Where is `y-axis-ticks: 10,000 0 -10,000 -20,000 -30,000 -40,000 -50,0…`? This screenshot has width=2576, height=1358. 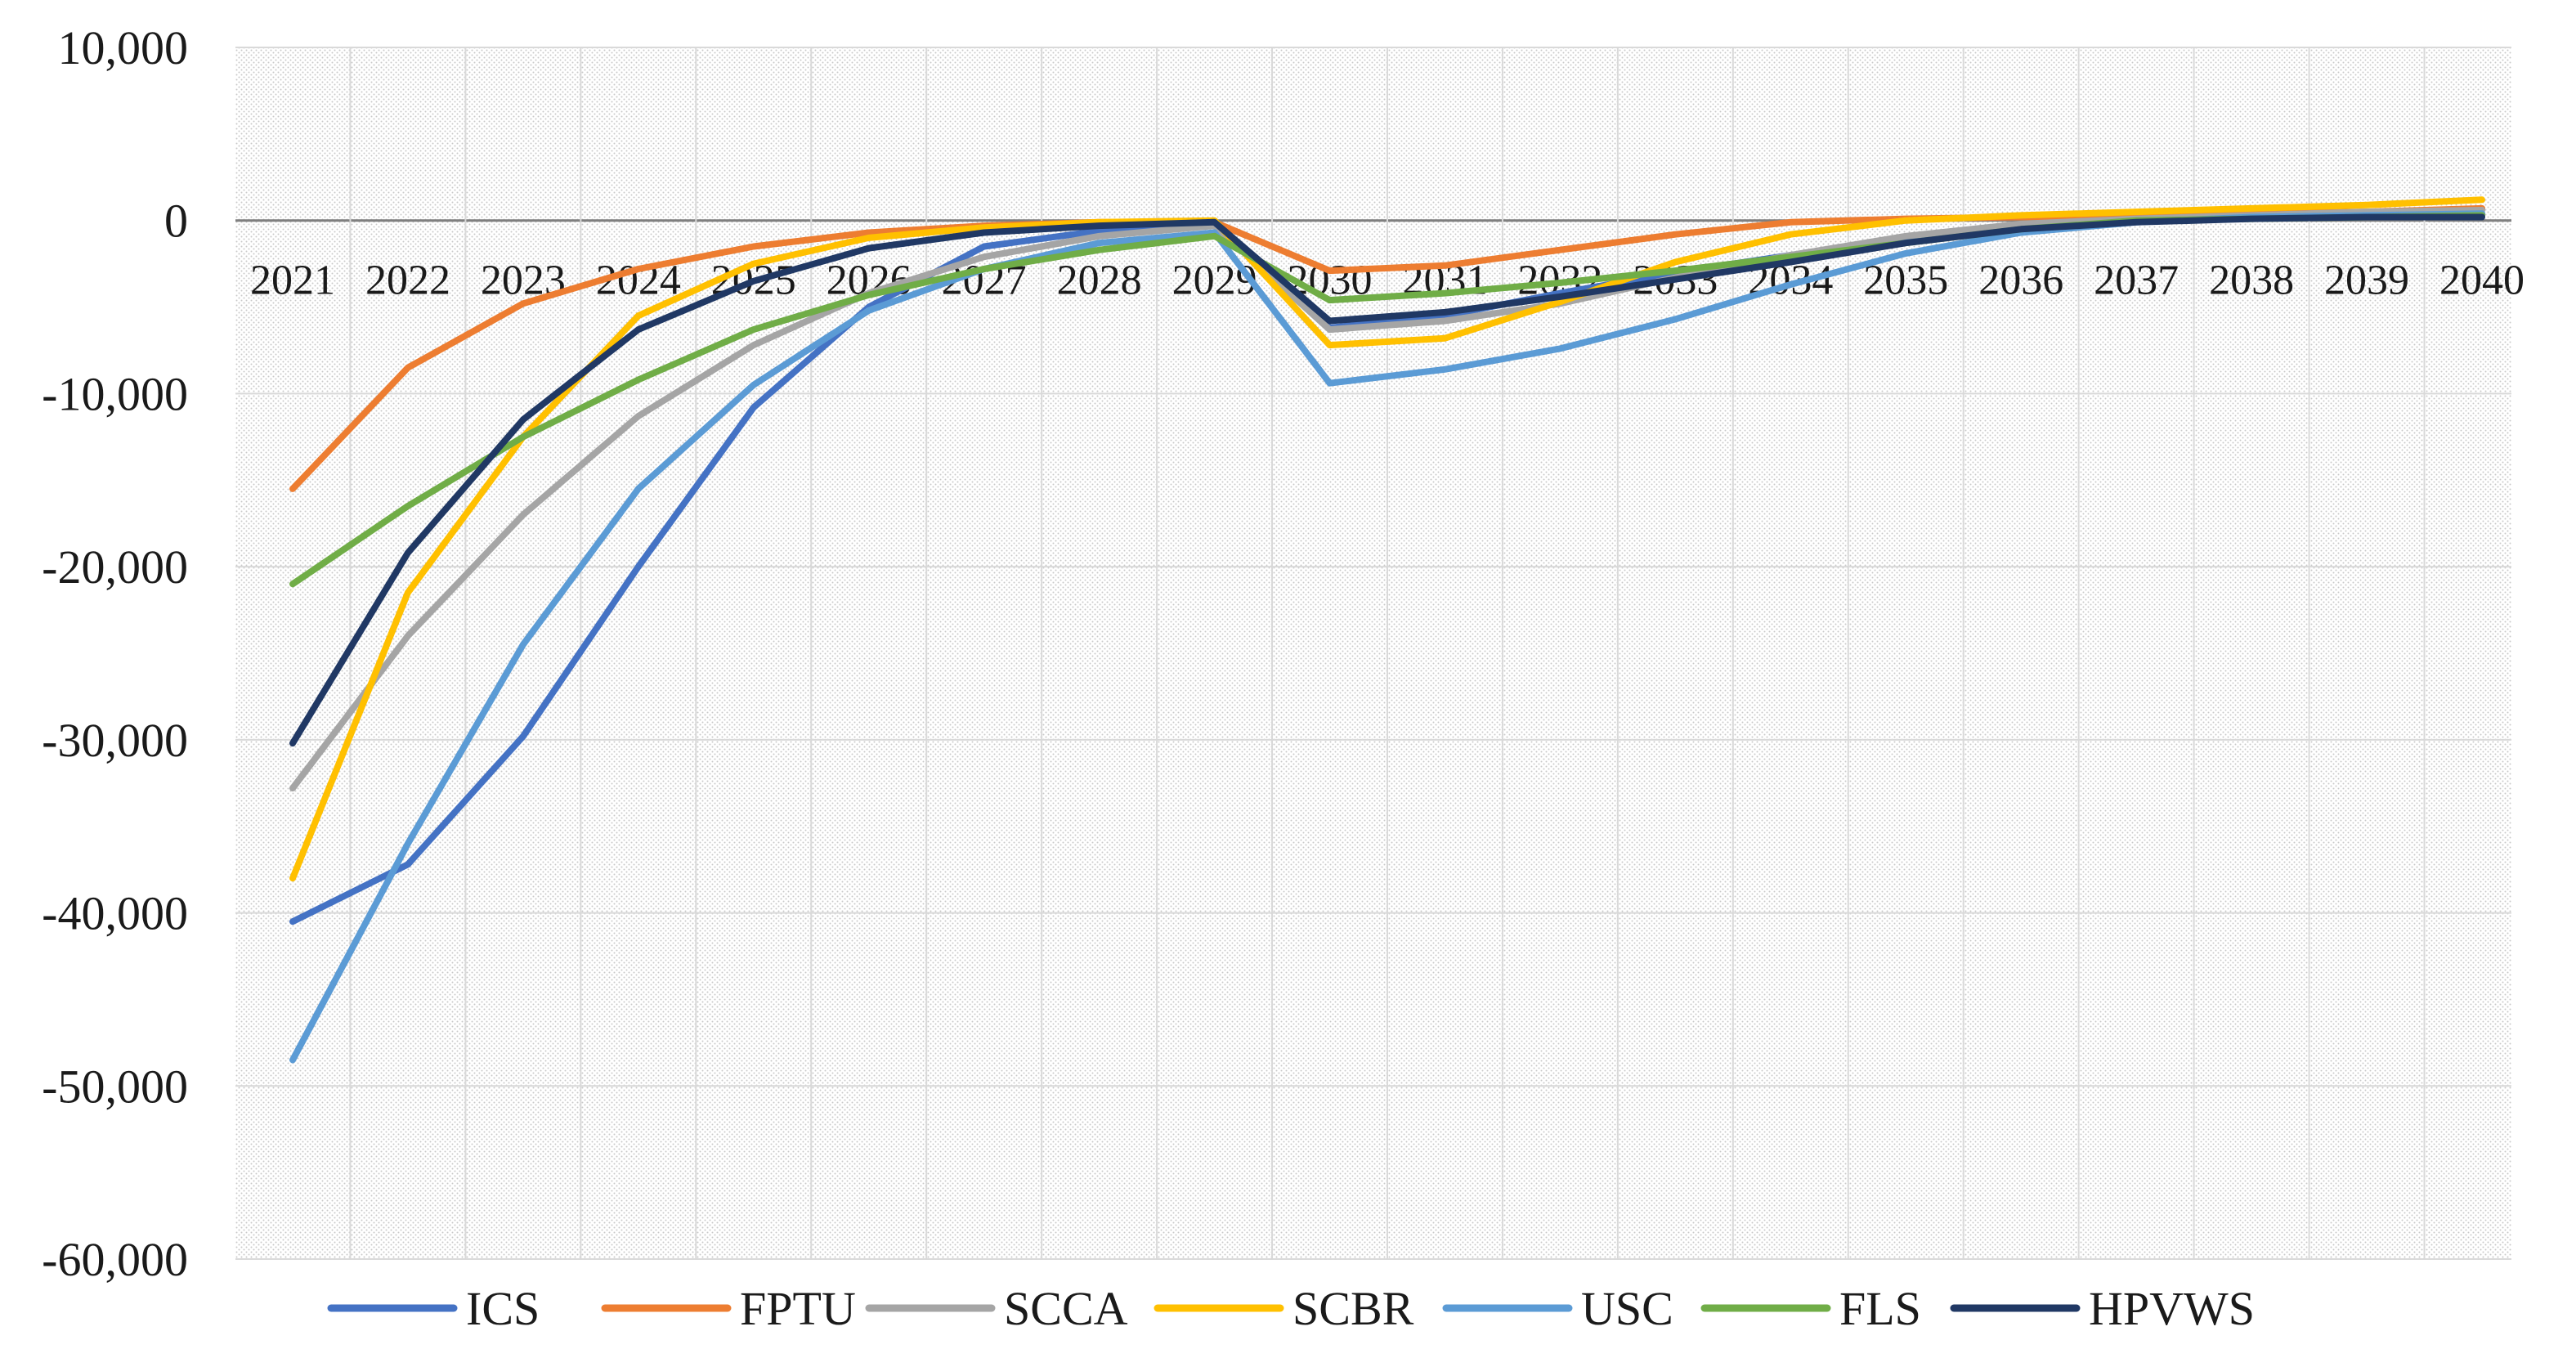
y-axis-ticks: 10,000 0 -10,000 -20,000 -30,000 -40,000 -50,0… is located at coordinates (115, 653).